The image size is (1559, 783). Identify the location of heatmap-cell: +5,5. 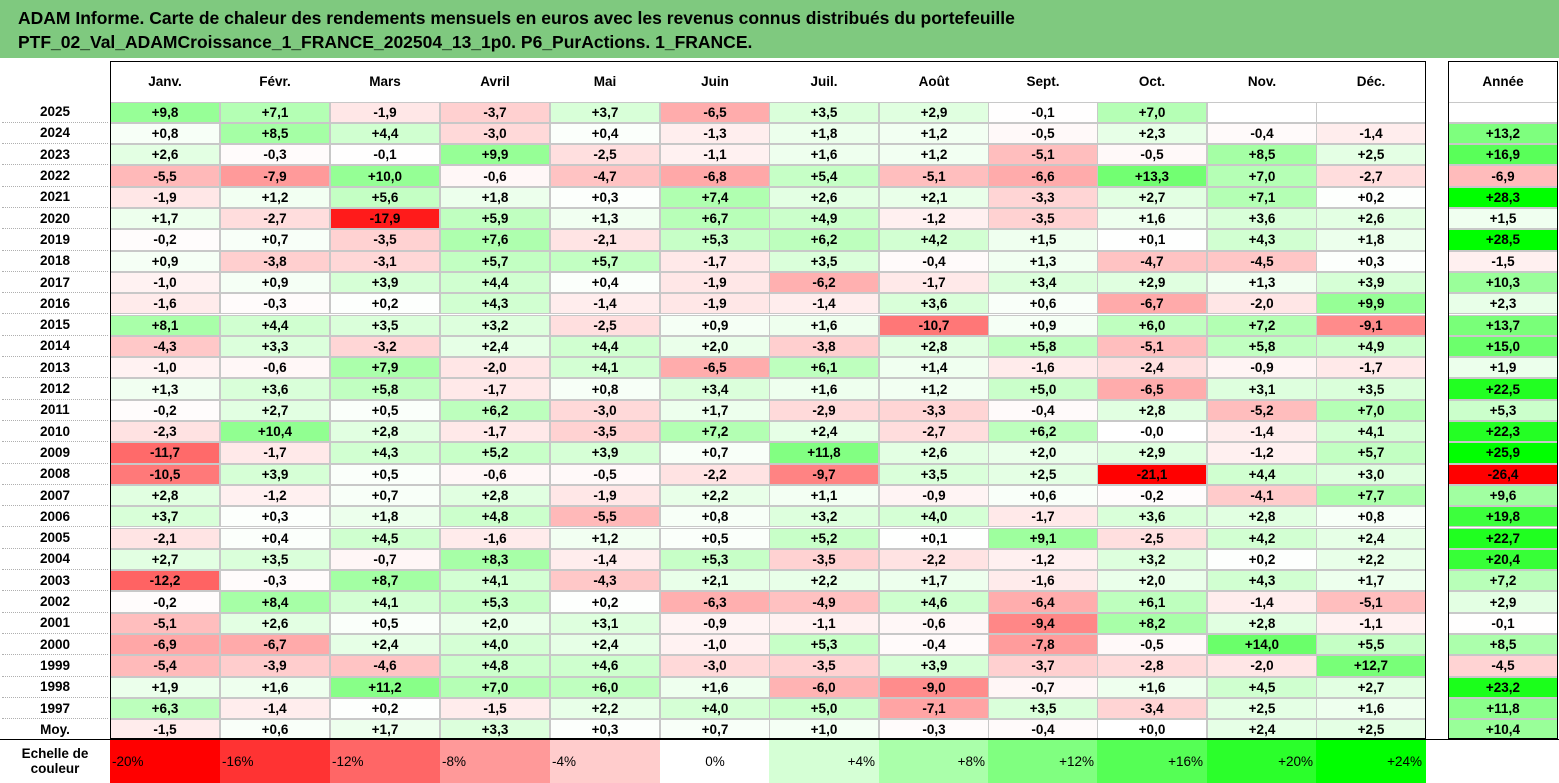
(1371, 645).